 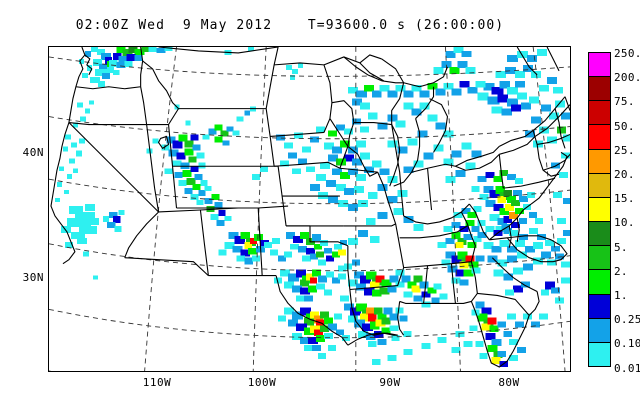 I want to click on x-tick-110w: 110W, so click(x=157, y=382).